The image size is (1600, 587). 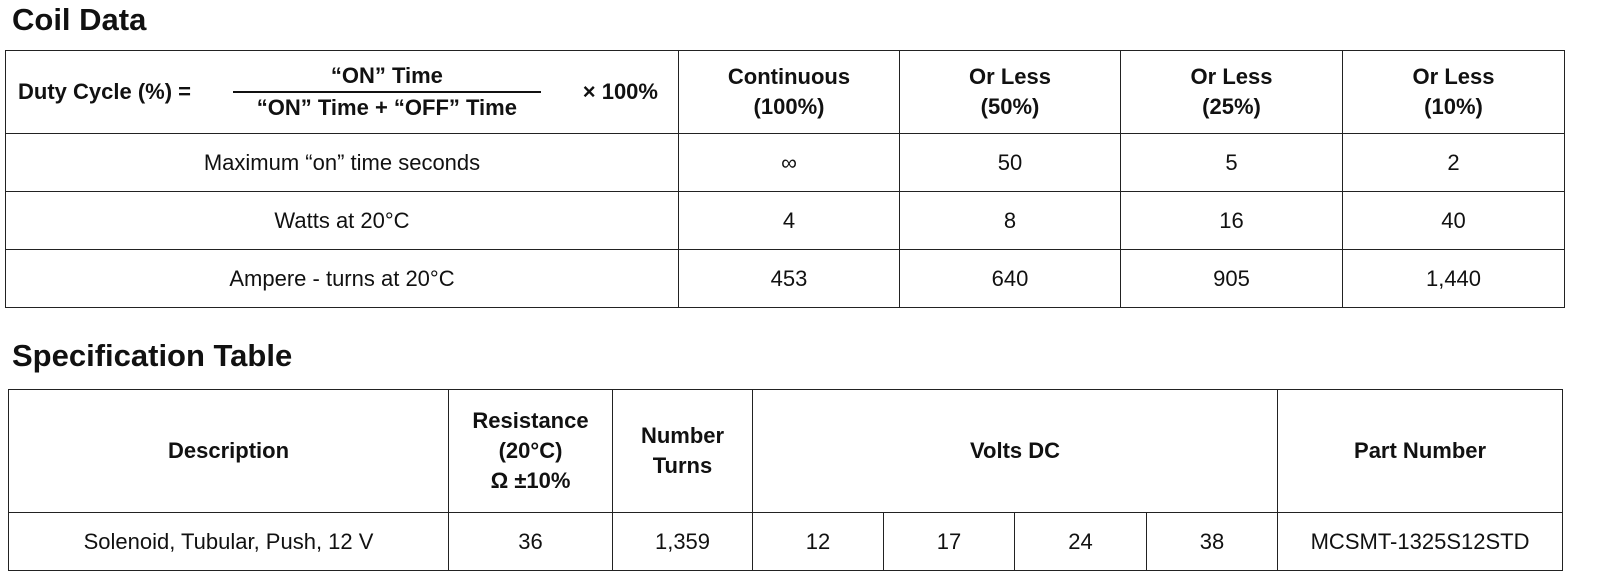 What do you see at coordinates (1231, 162) in the screenshot?
I see `cell: 5` at bounding box center [1231, 162].